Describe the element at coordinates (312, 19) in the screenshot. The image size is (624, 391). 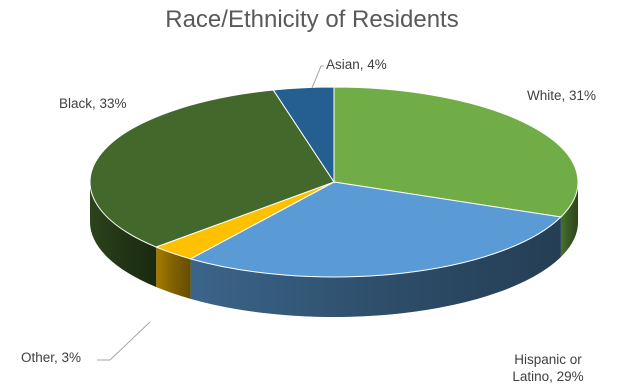
I see `chart-title: Race/Ethnicity of Residents` at that location.